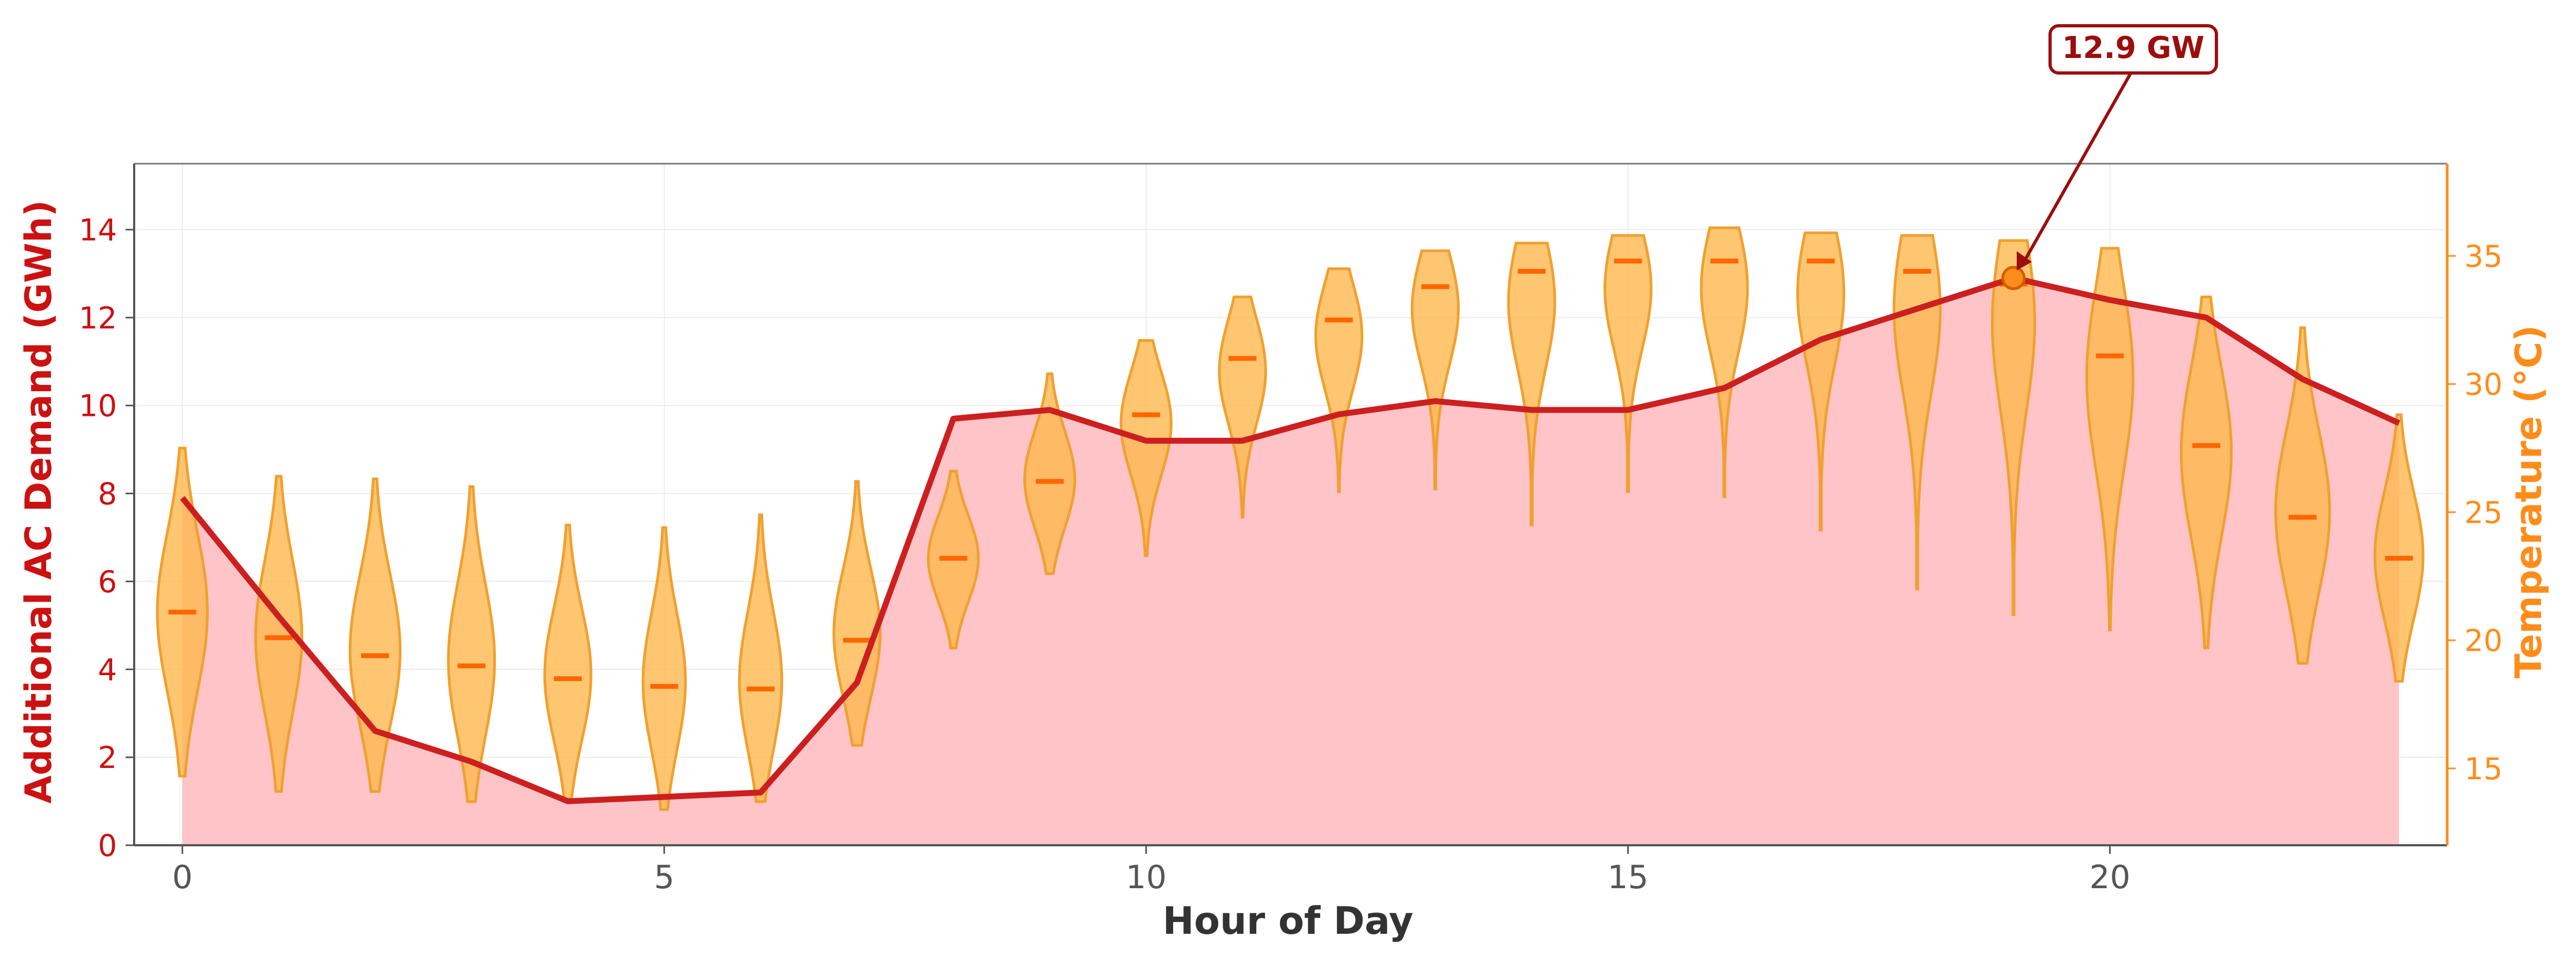 This screenshot has height=966, width=2576. I want to click on peak-annotation: 12.9 GW, so click(2109, 157).